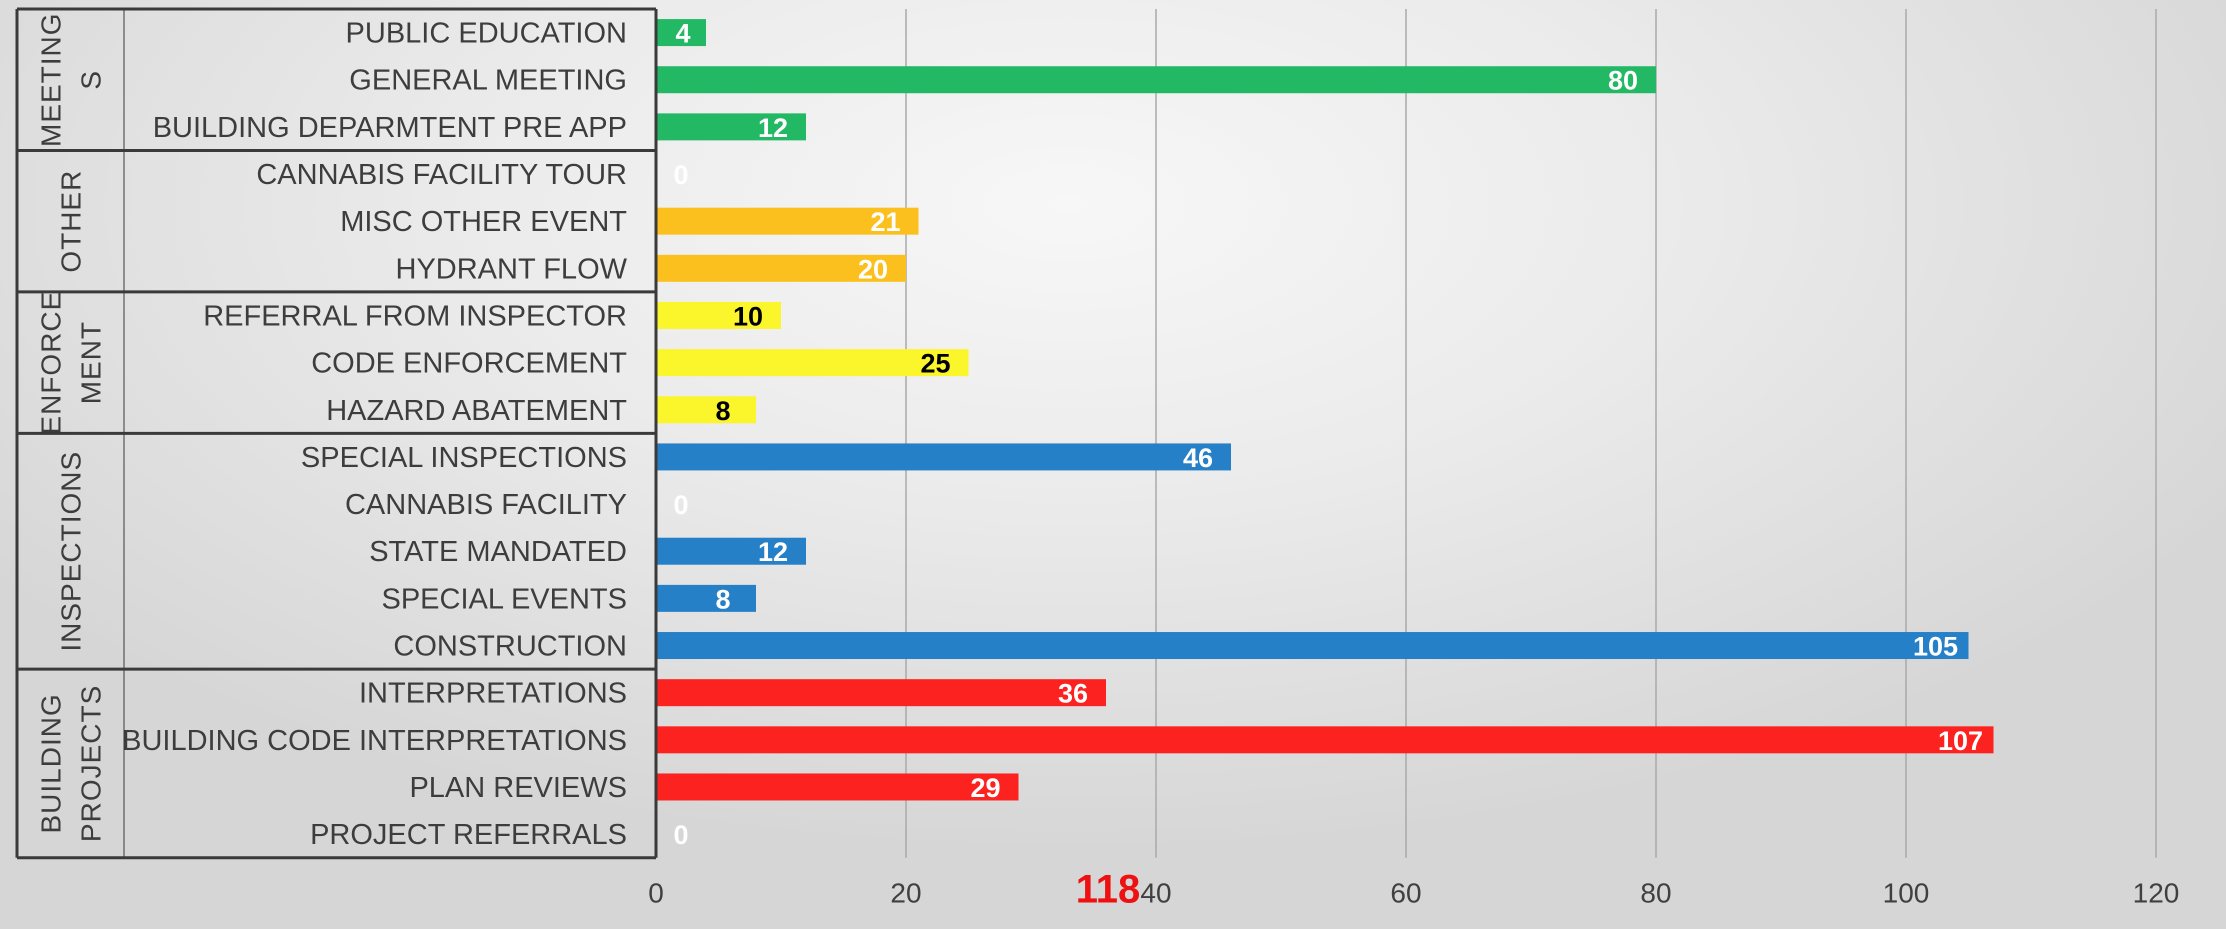  I want to click on data-label: 105, so click(1935, 647).